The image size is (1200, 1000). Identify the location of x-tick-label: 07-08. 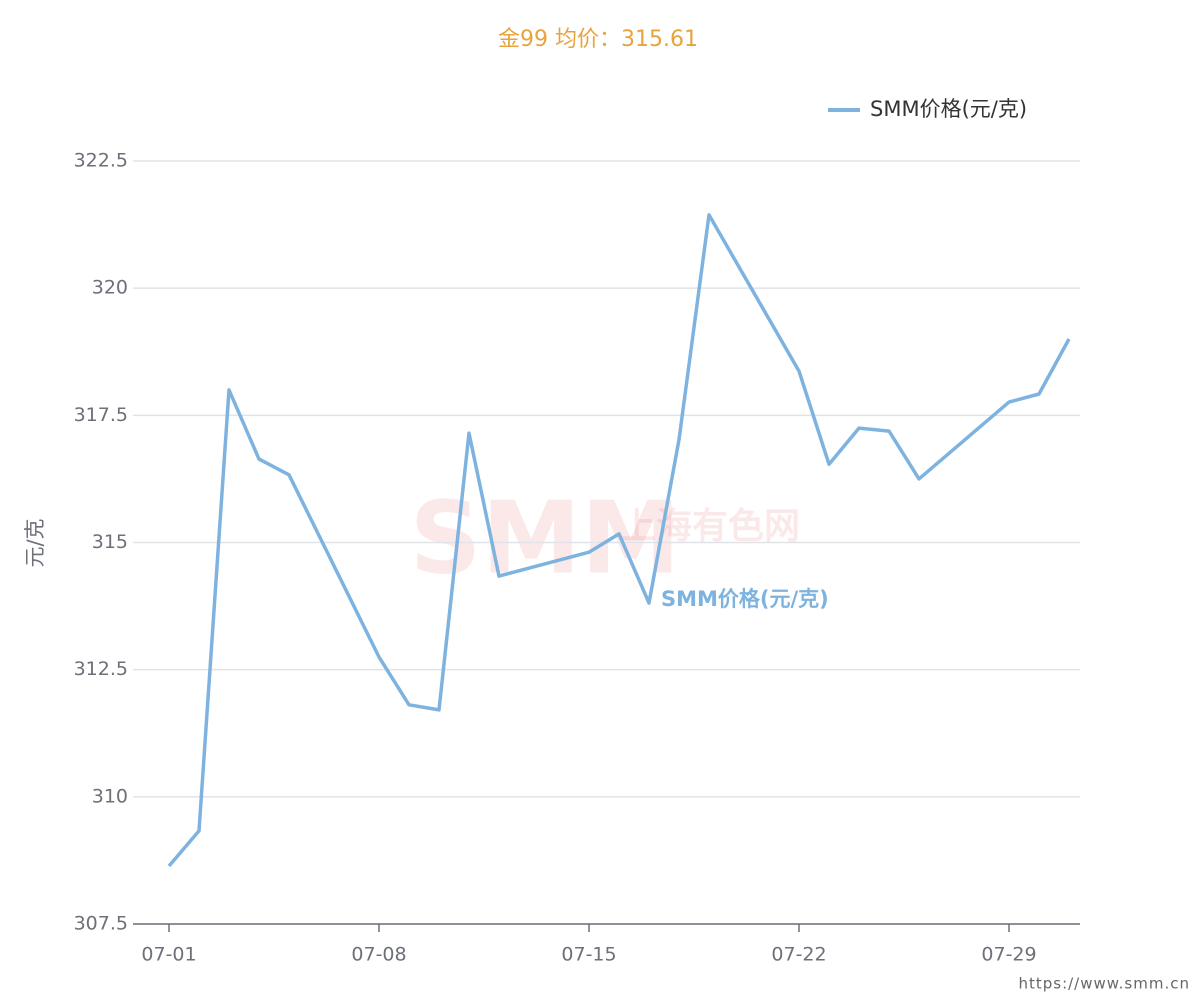
(378, 955).